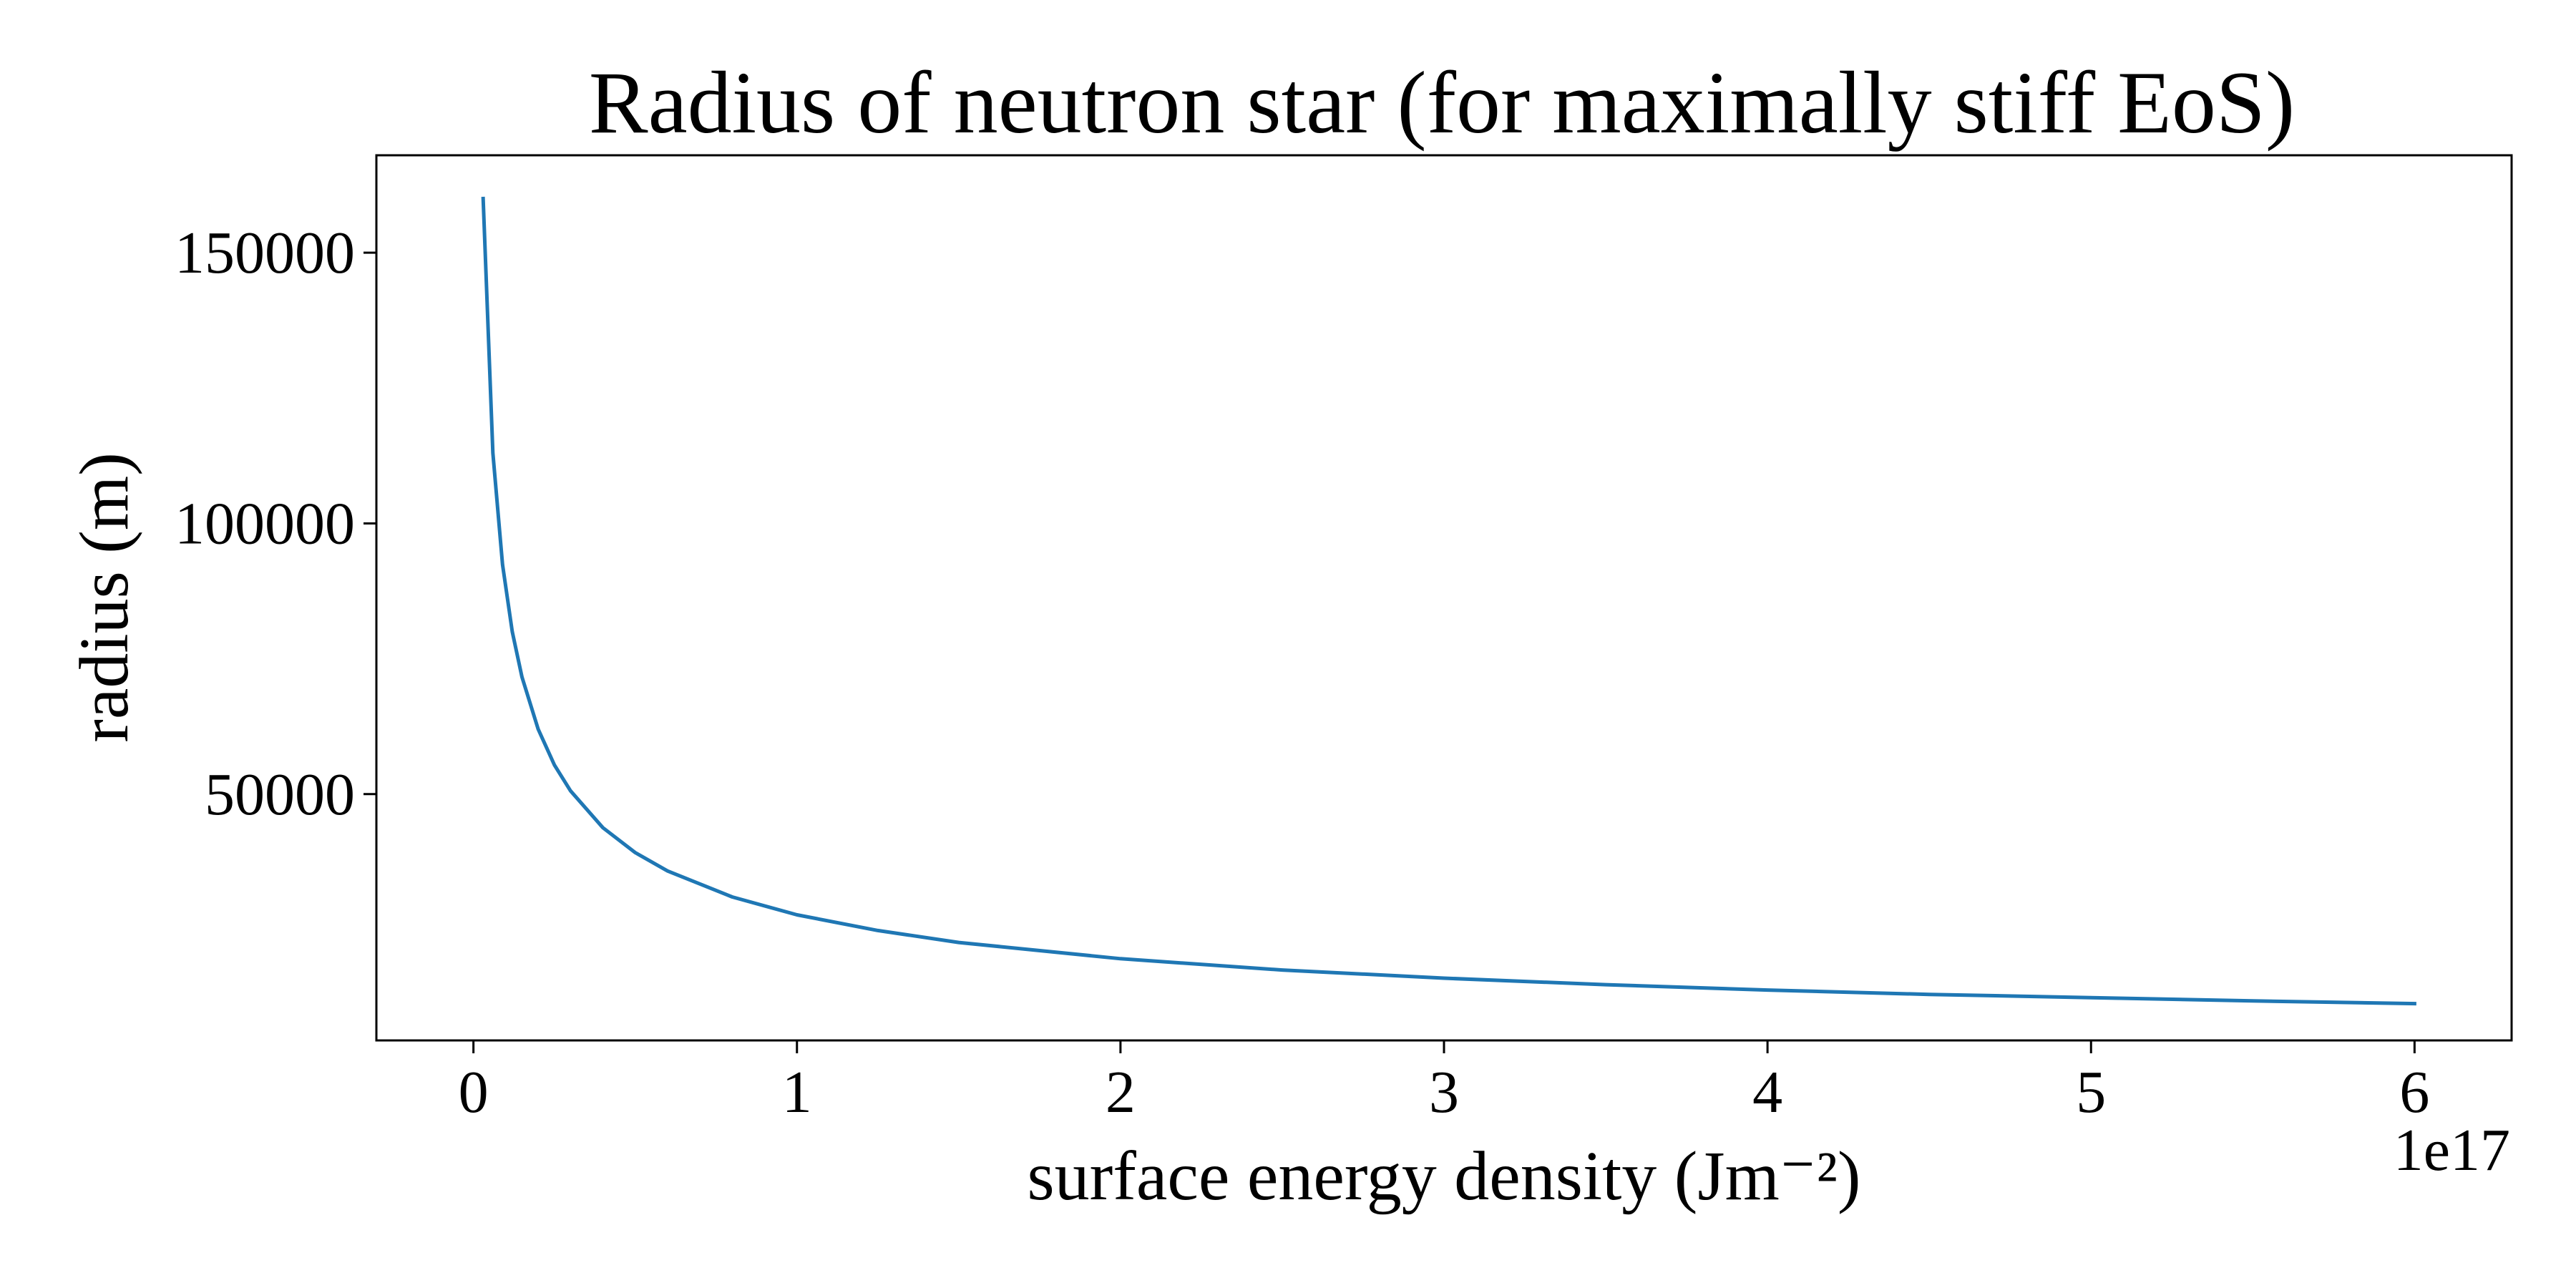  I want to click on y-tick-label: 50000, so click(280, 794).